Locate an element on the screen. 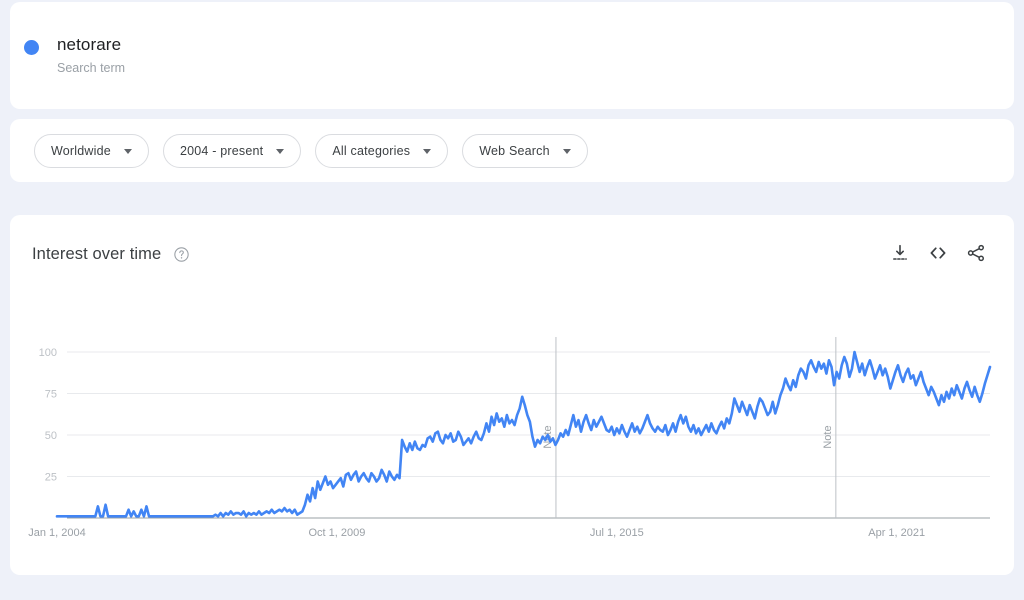 Image resolution: width=1024 pixels, height=600 pixels. filter-search-type-label: Web Search is located at coordinates (514, 151).